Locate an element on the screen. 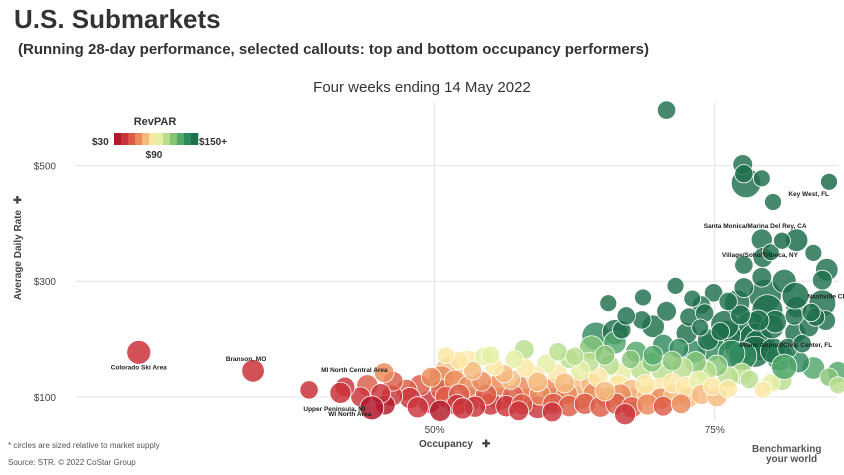 The image size is (844, 475). chart-subtitle: Four weeks ending 14 May 2022 is located at coordinates (422, 87).